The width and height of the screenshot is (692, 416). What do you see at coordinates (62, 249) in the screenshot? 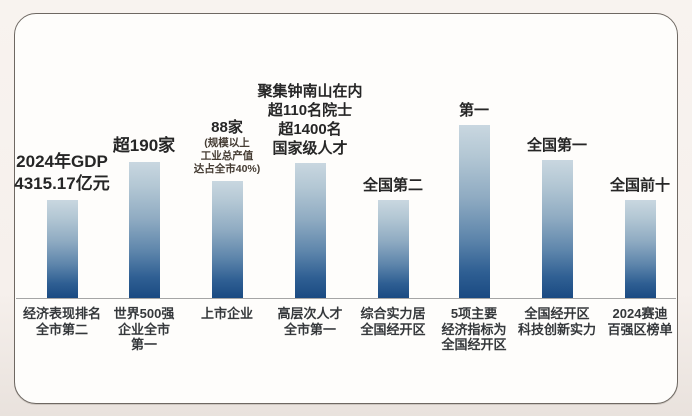
I see `bar-gdp` at bounding box center [62, 249].